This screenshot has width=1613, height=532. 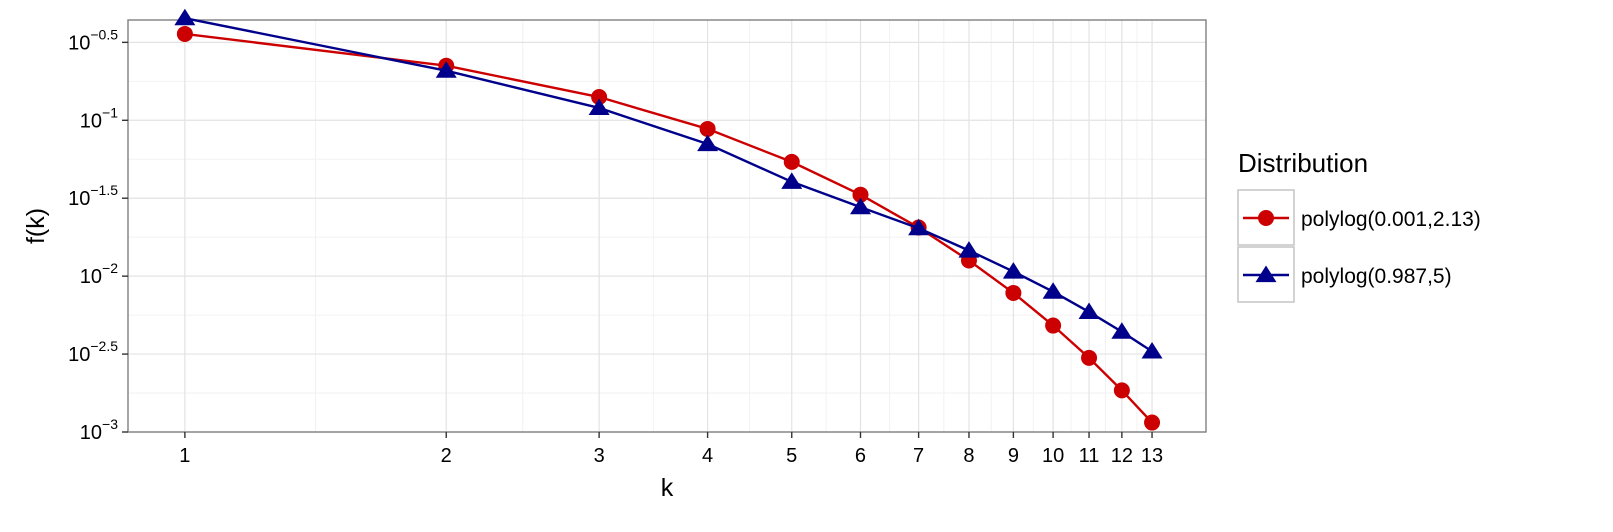 What do you see at coordinates (1391, 219) in the screenshot?
I see `legend-label: polylog(0.001,2.13)` at bounding box center [1391, 219].